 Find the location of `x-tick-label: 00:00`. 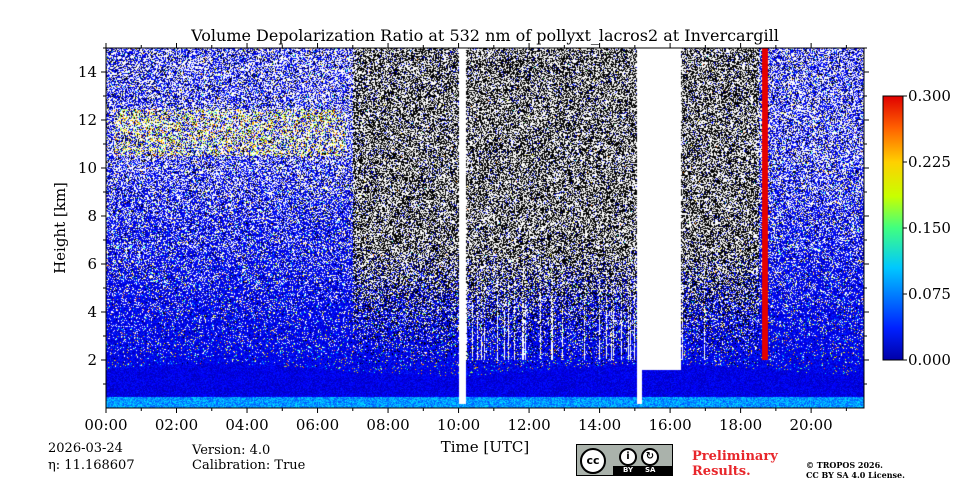

x-tick-label: 00:00 is located at coordinates (105, 425).